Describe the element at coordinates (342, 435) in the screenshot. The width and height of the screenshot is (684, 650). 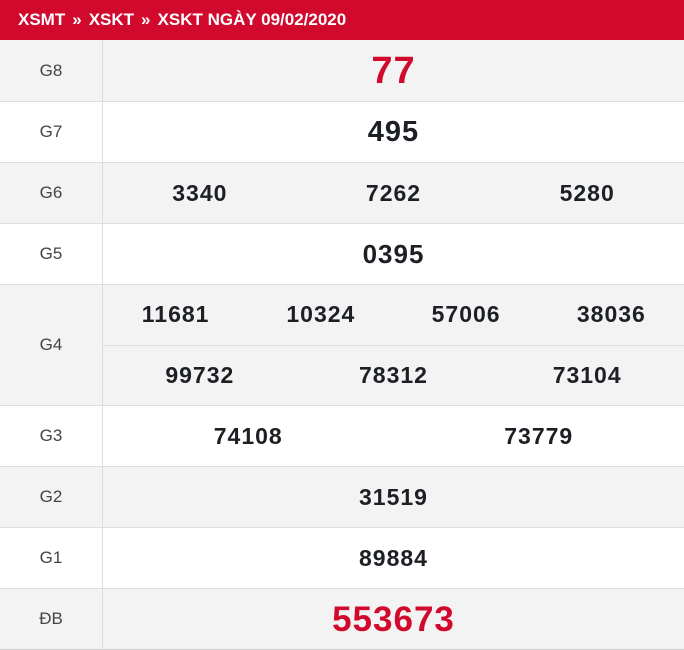
I see `prize-row-g3: G3 74108 73779` at that location.